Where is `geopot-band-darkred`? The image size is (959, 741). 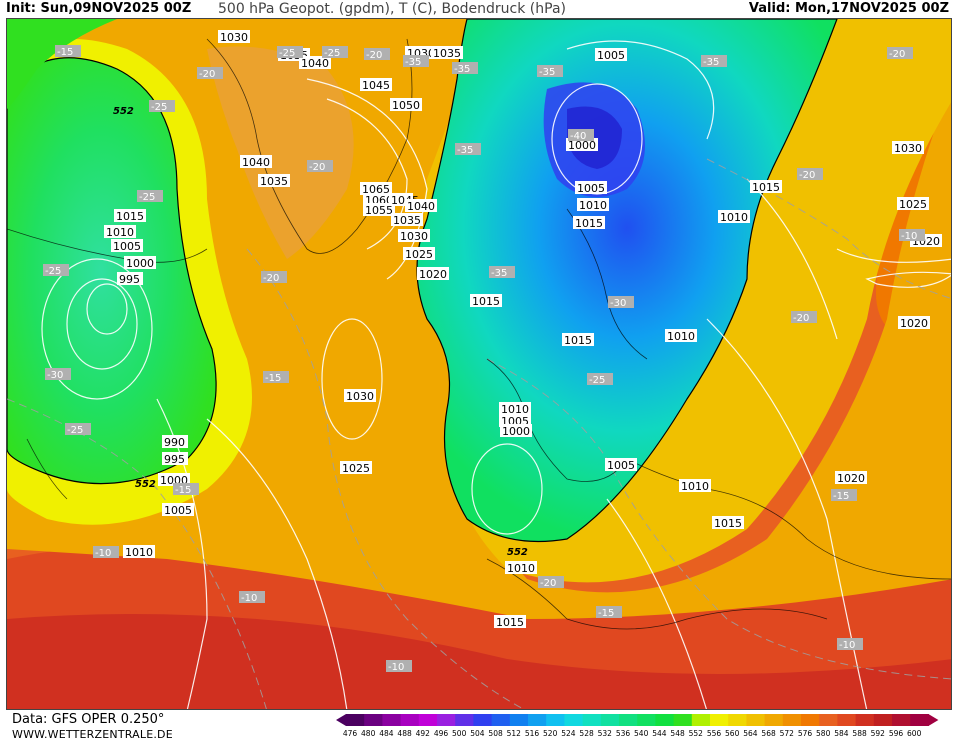 geopot-band-darkred is located at coordinates (479, 661).